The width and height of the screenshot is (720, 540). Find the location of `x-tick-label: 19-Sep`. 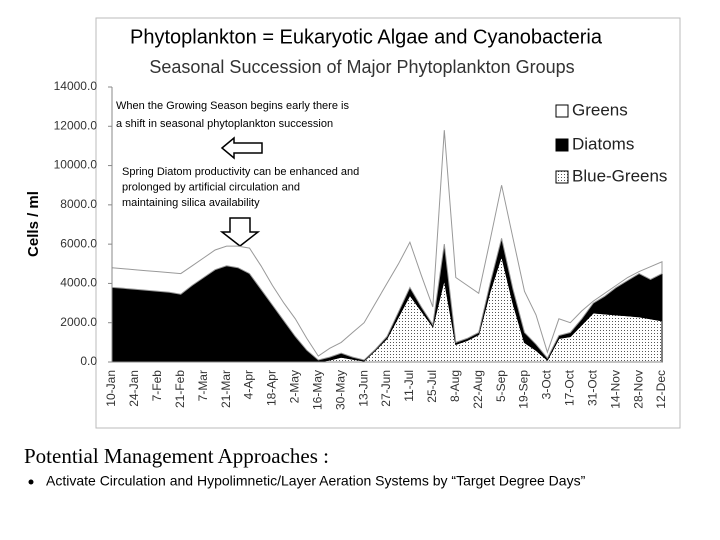

x-tick-label: 19-Sep is located at coordinates (524, 389).